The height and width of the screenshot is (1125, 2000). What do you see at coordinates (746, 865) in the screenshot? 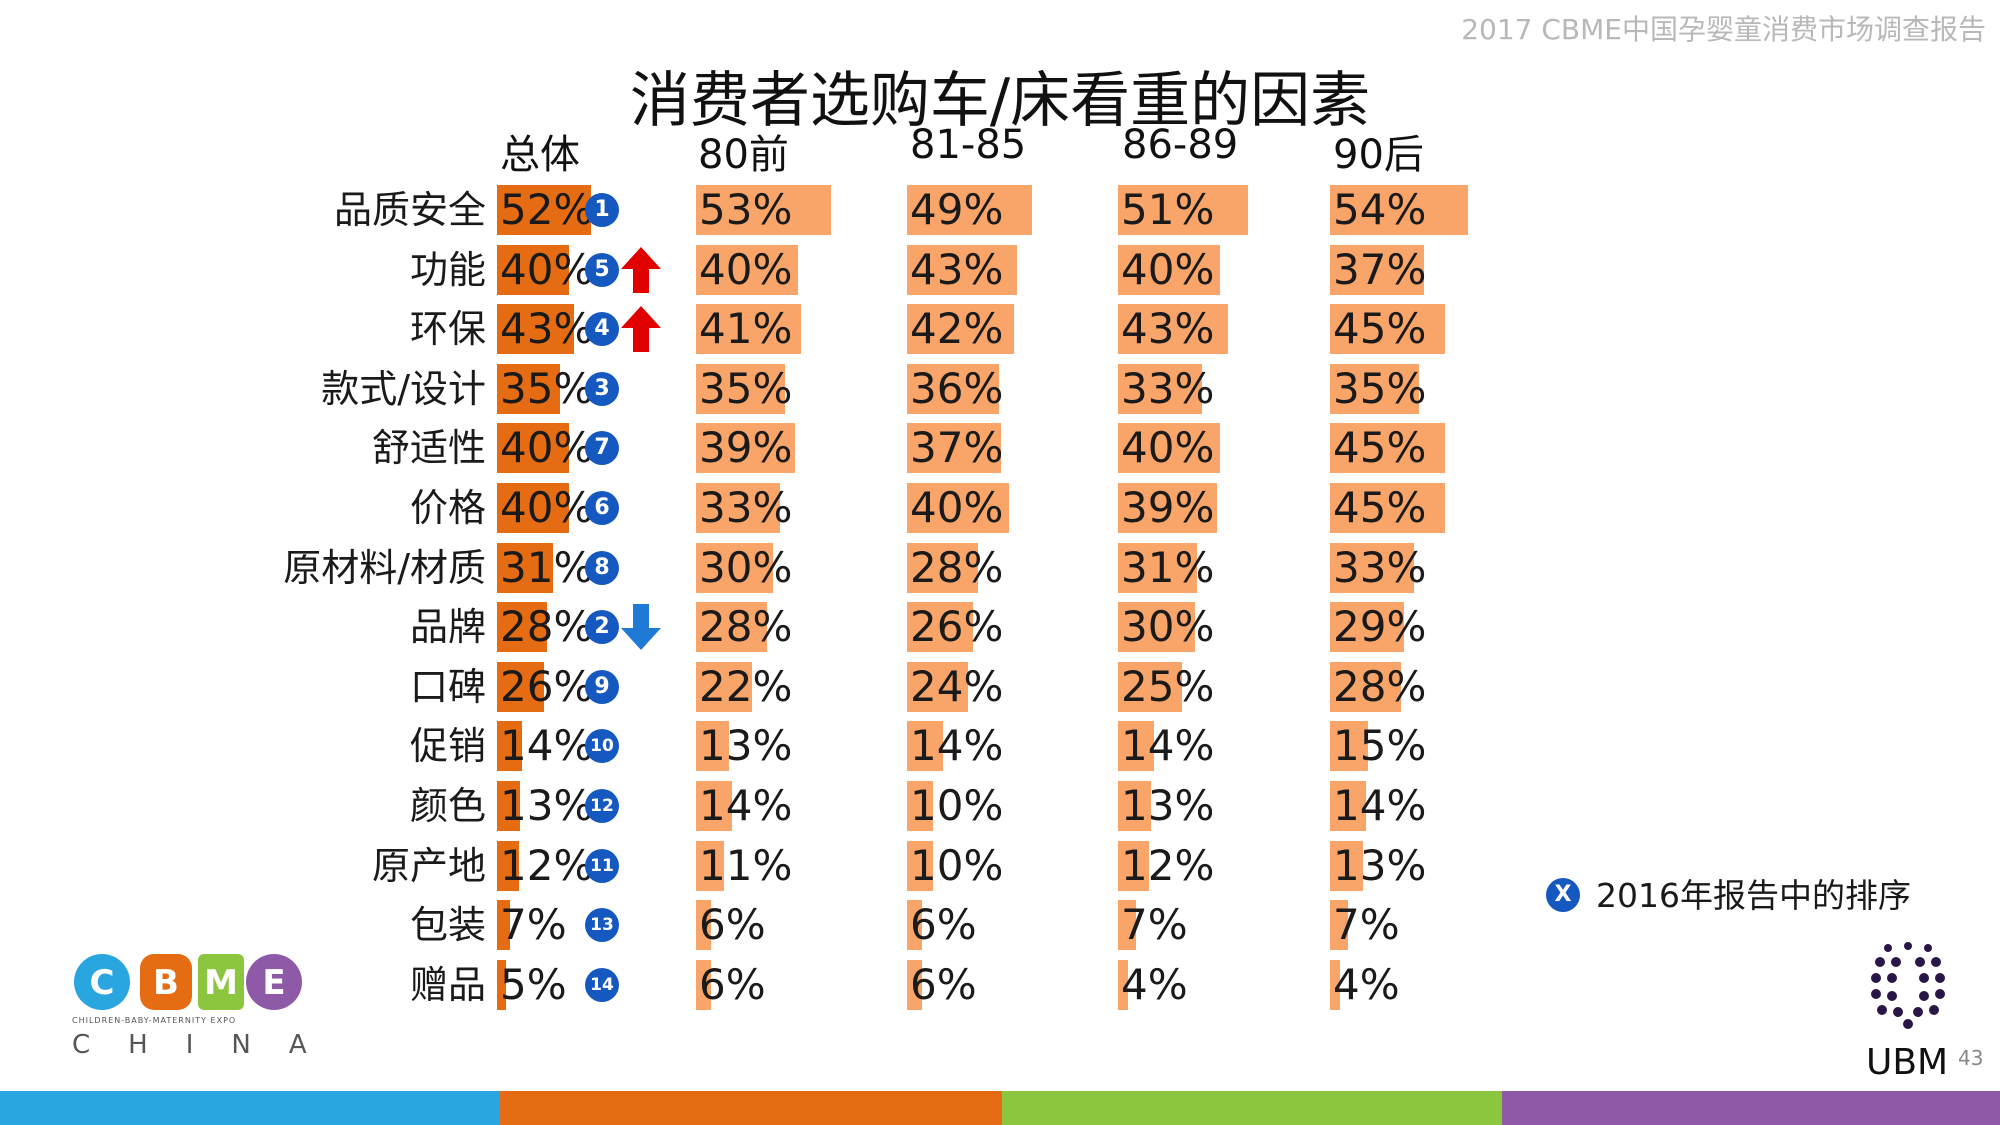
I see `value-label: 11%` at bounding box center [746, 865].